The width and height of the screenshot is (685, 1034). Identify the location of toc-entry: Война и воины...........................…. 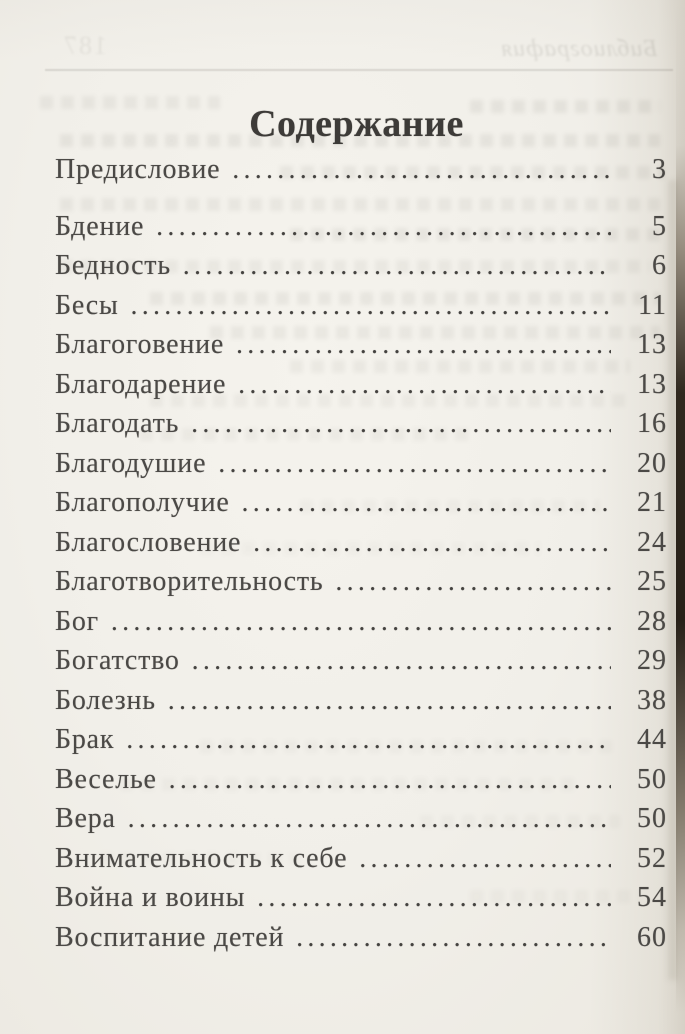
(361, 898).